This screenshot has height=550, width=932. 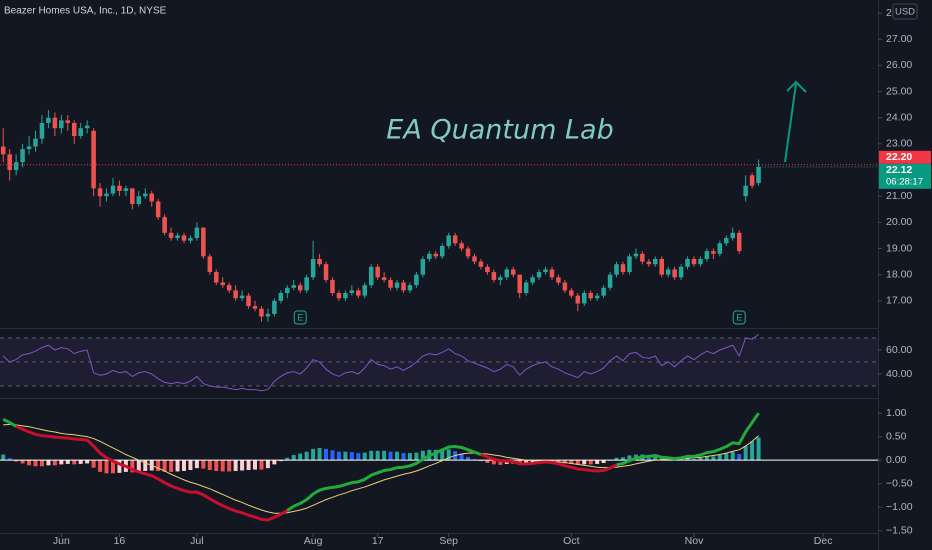 I want to click on y-tick-label: 60.00, so click(x=899, y=350).